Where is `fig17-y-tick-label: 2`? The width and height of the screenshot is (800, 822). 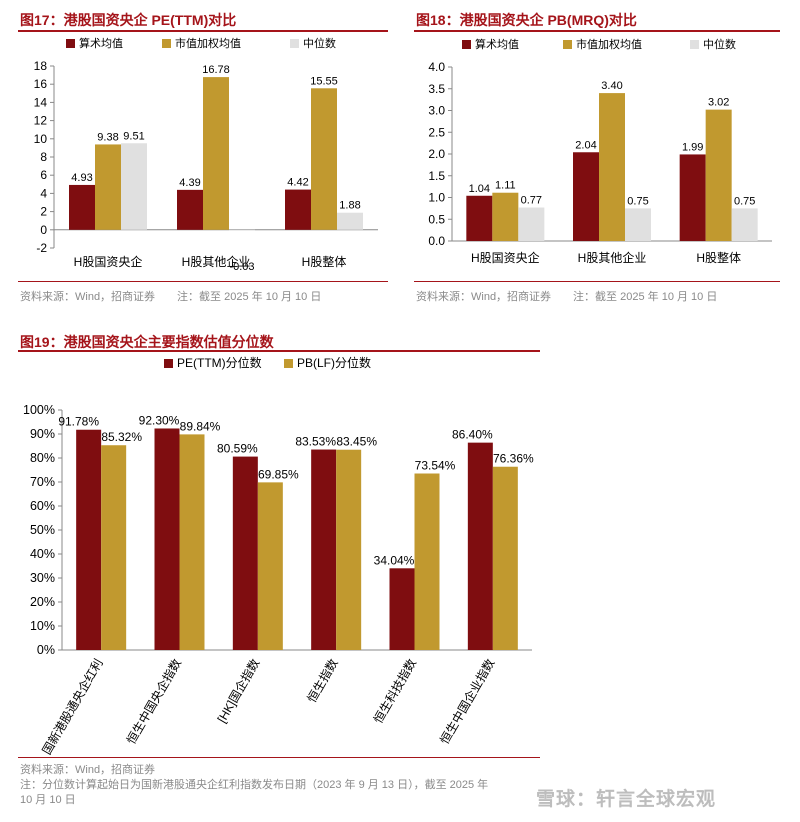
fig17-y-tick-label: 2 is located at coordinates (43, 212).